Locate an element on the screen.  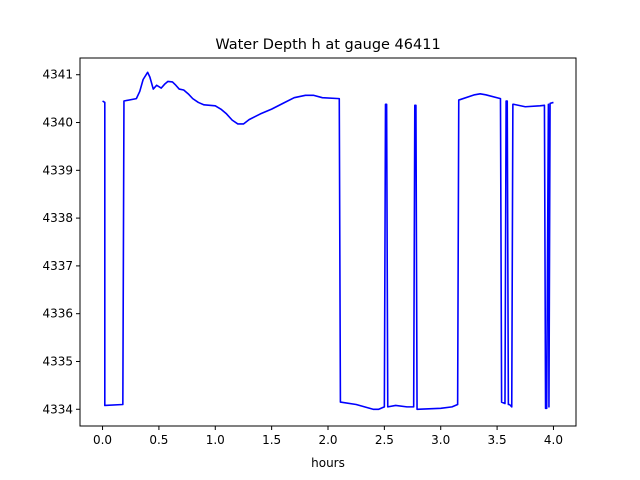
x-tick-label: 1.0 is located at coordinates (215, 440).